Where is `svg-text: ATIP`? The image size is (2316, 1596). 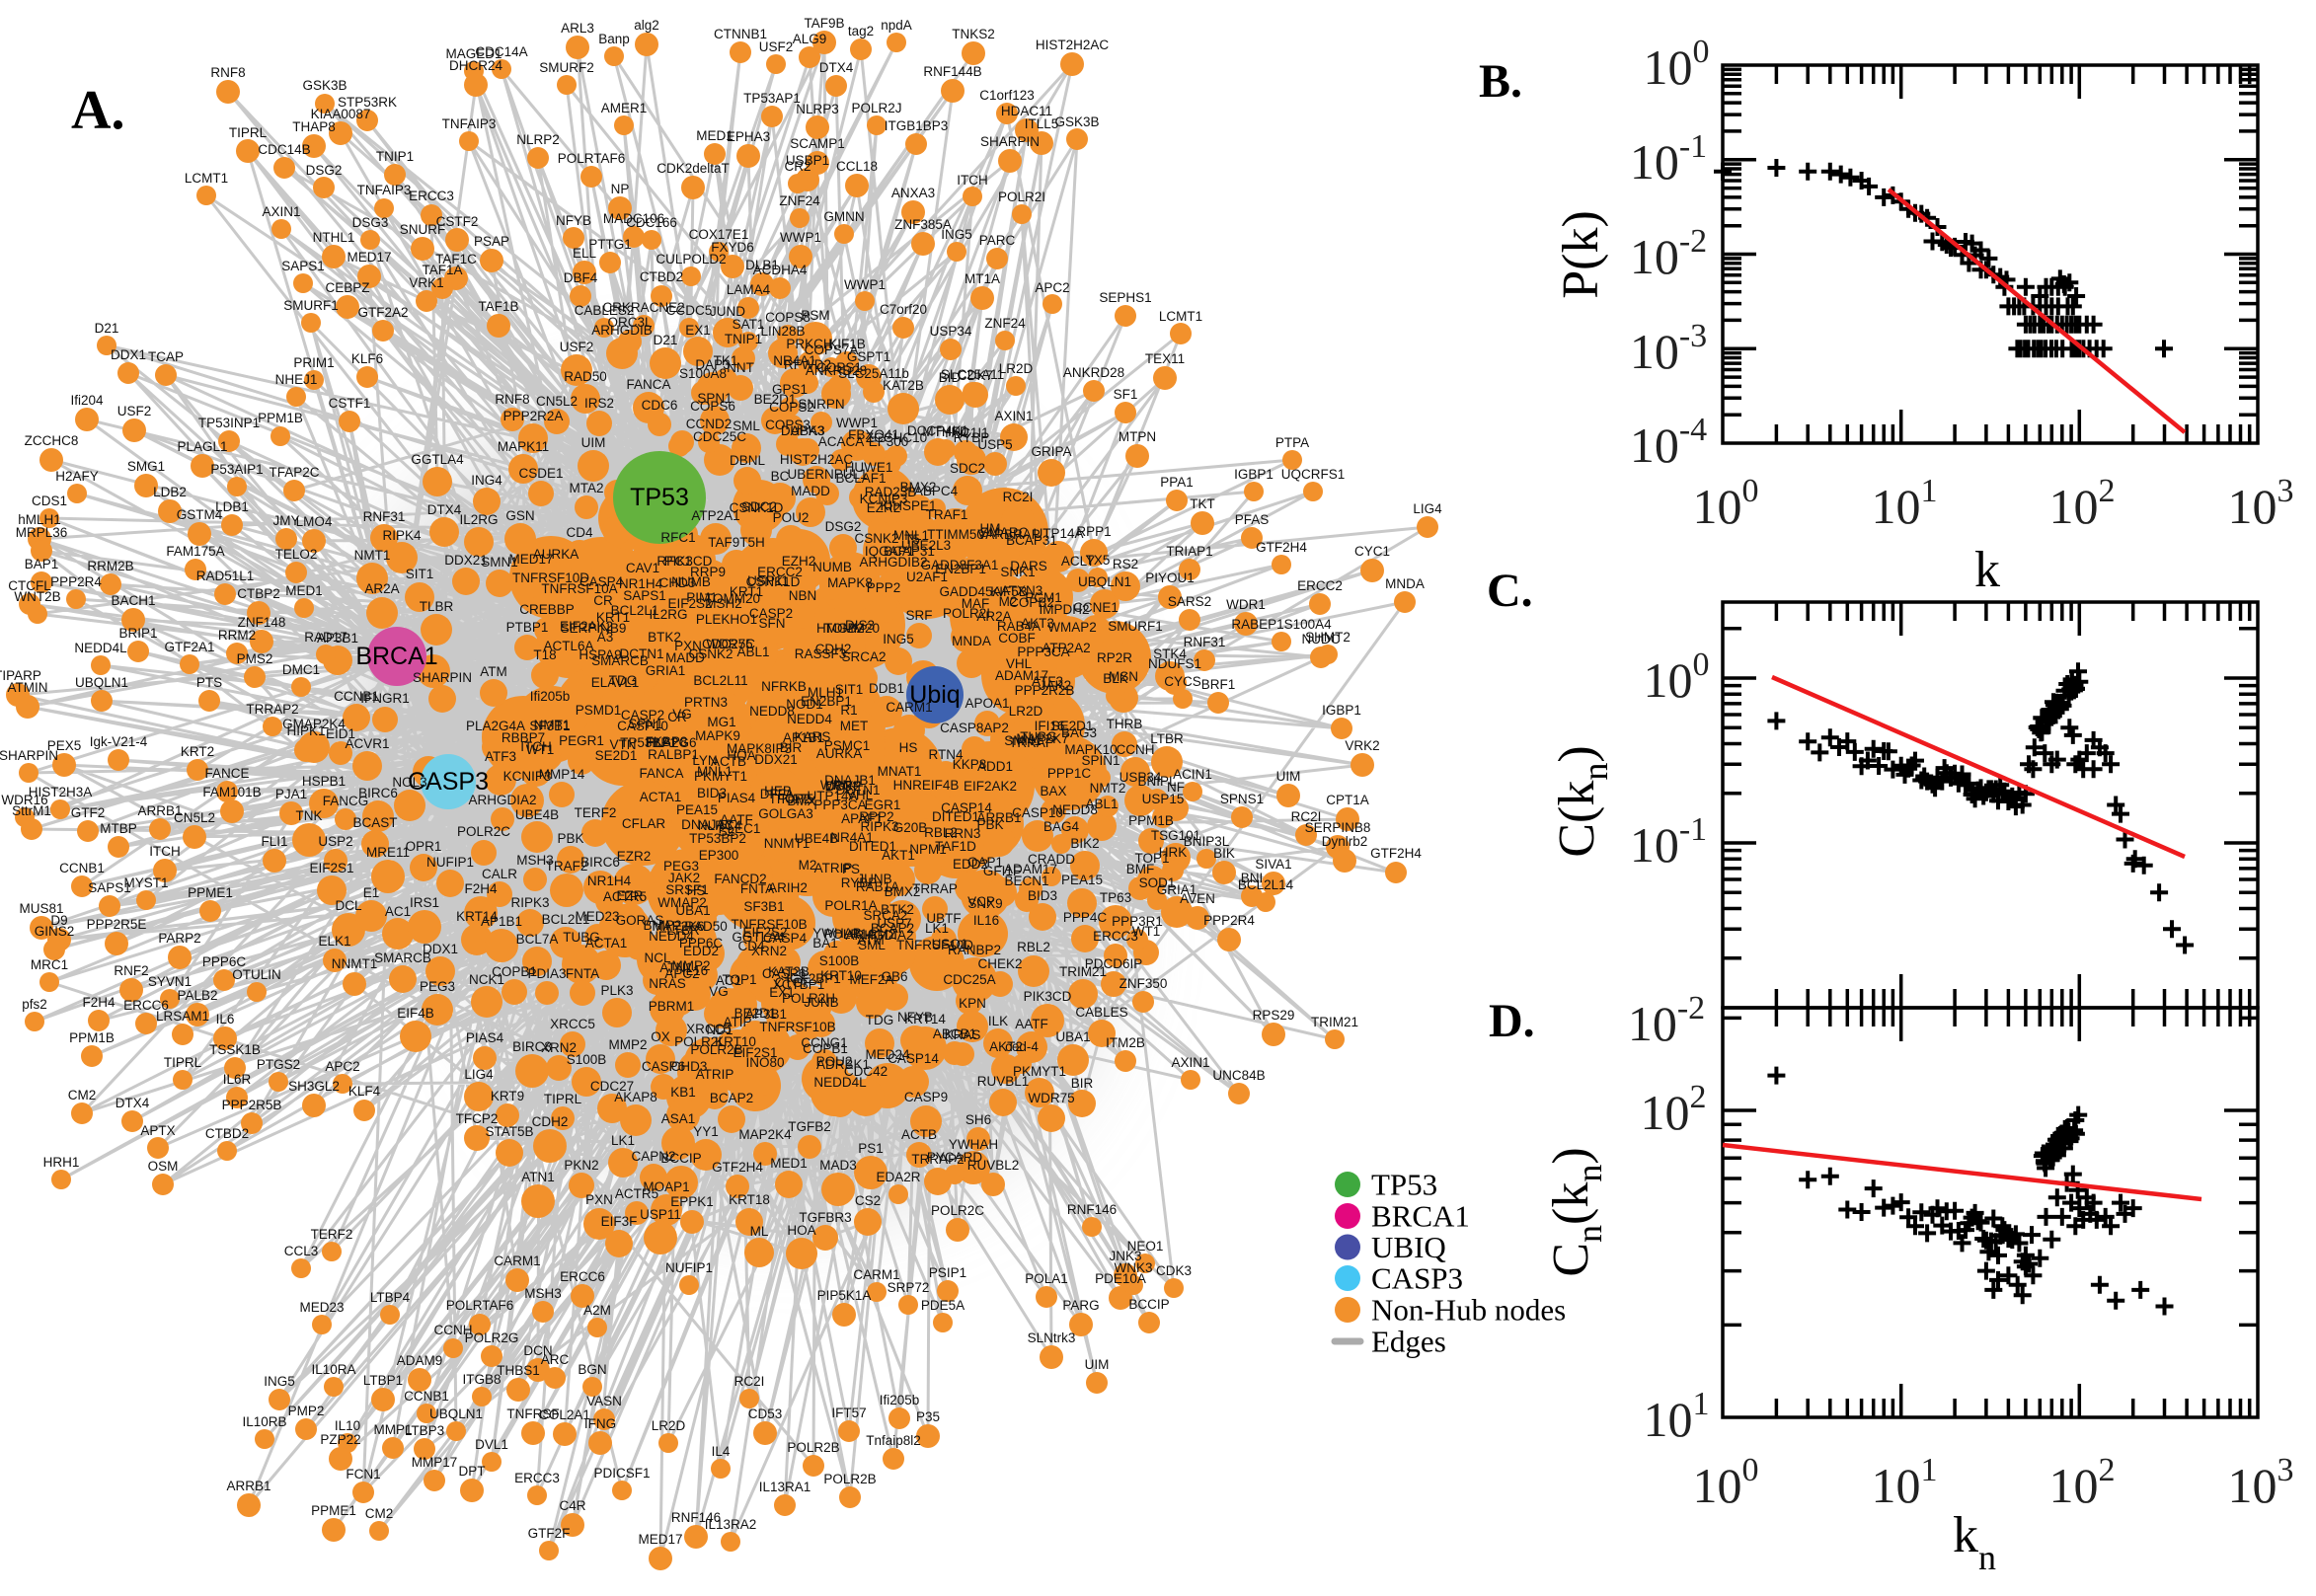 svg-text: ATIP is located at coordinates (737, 1022).